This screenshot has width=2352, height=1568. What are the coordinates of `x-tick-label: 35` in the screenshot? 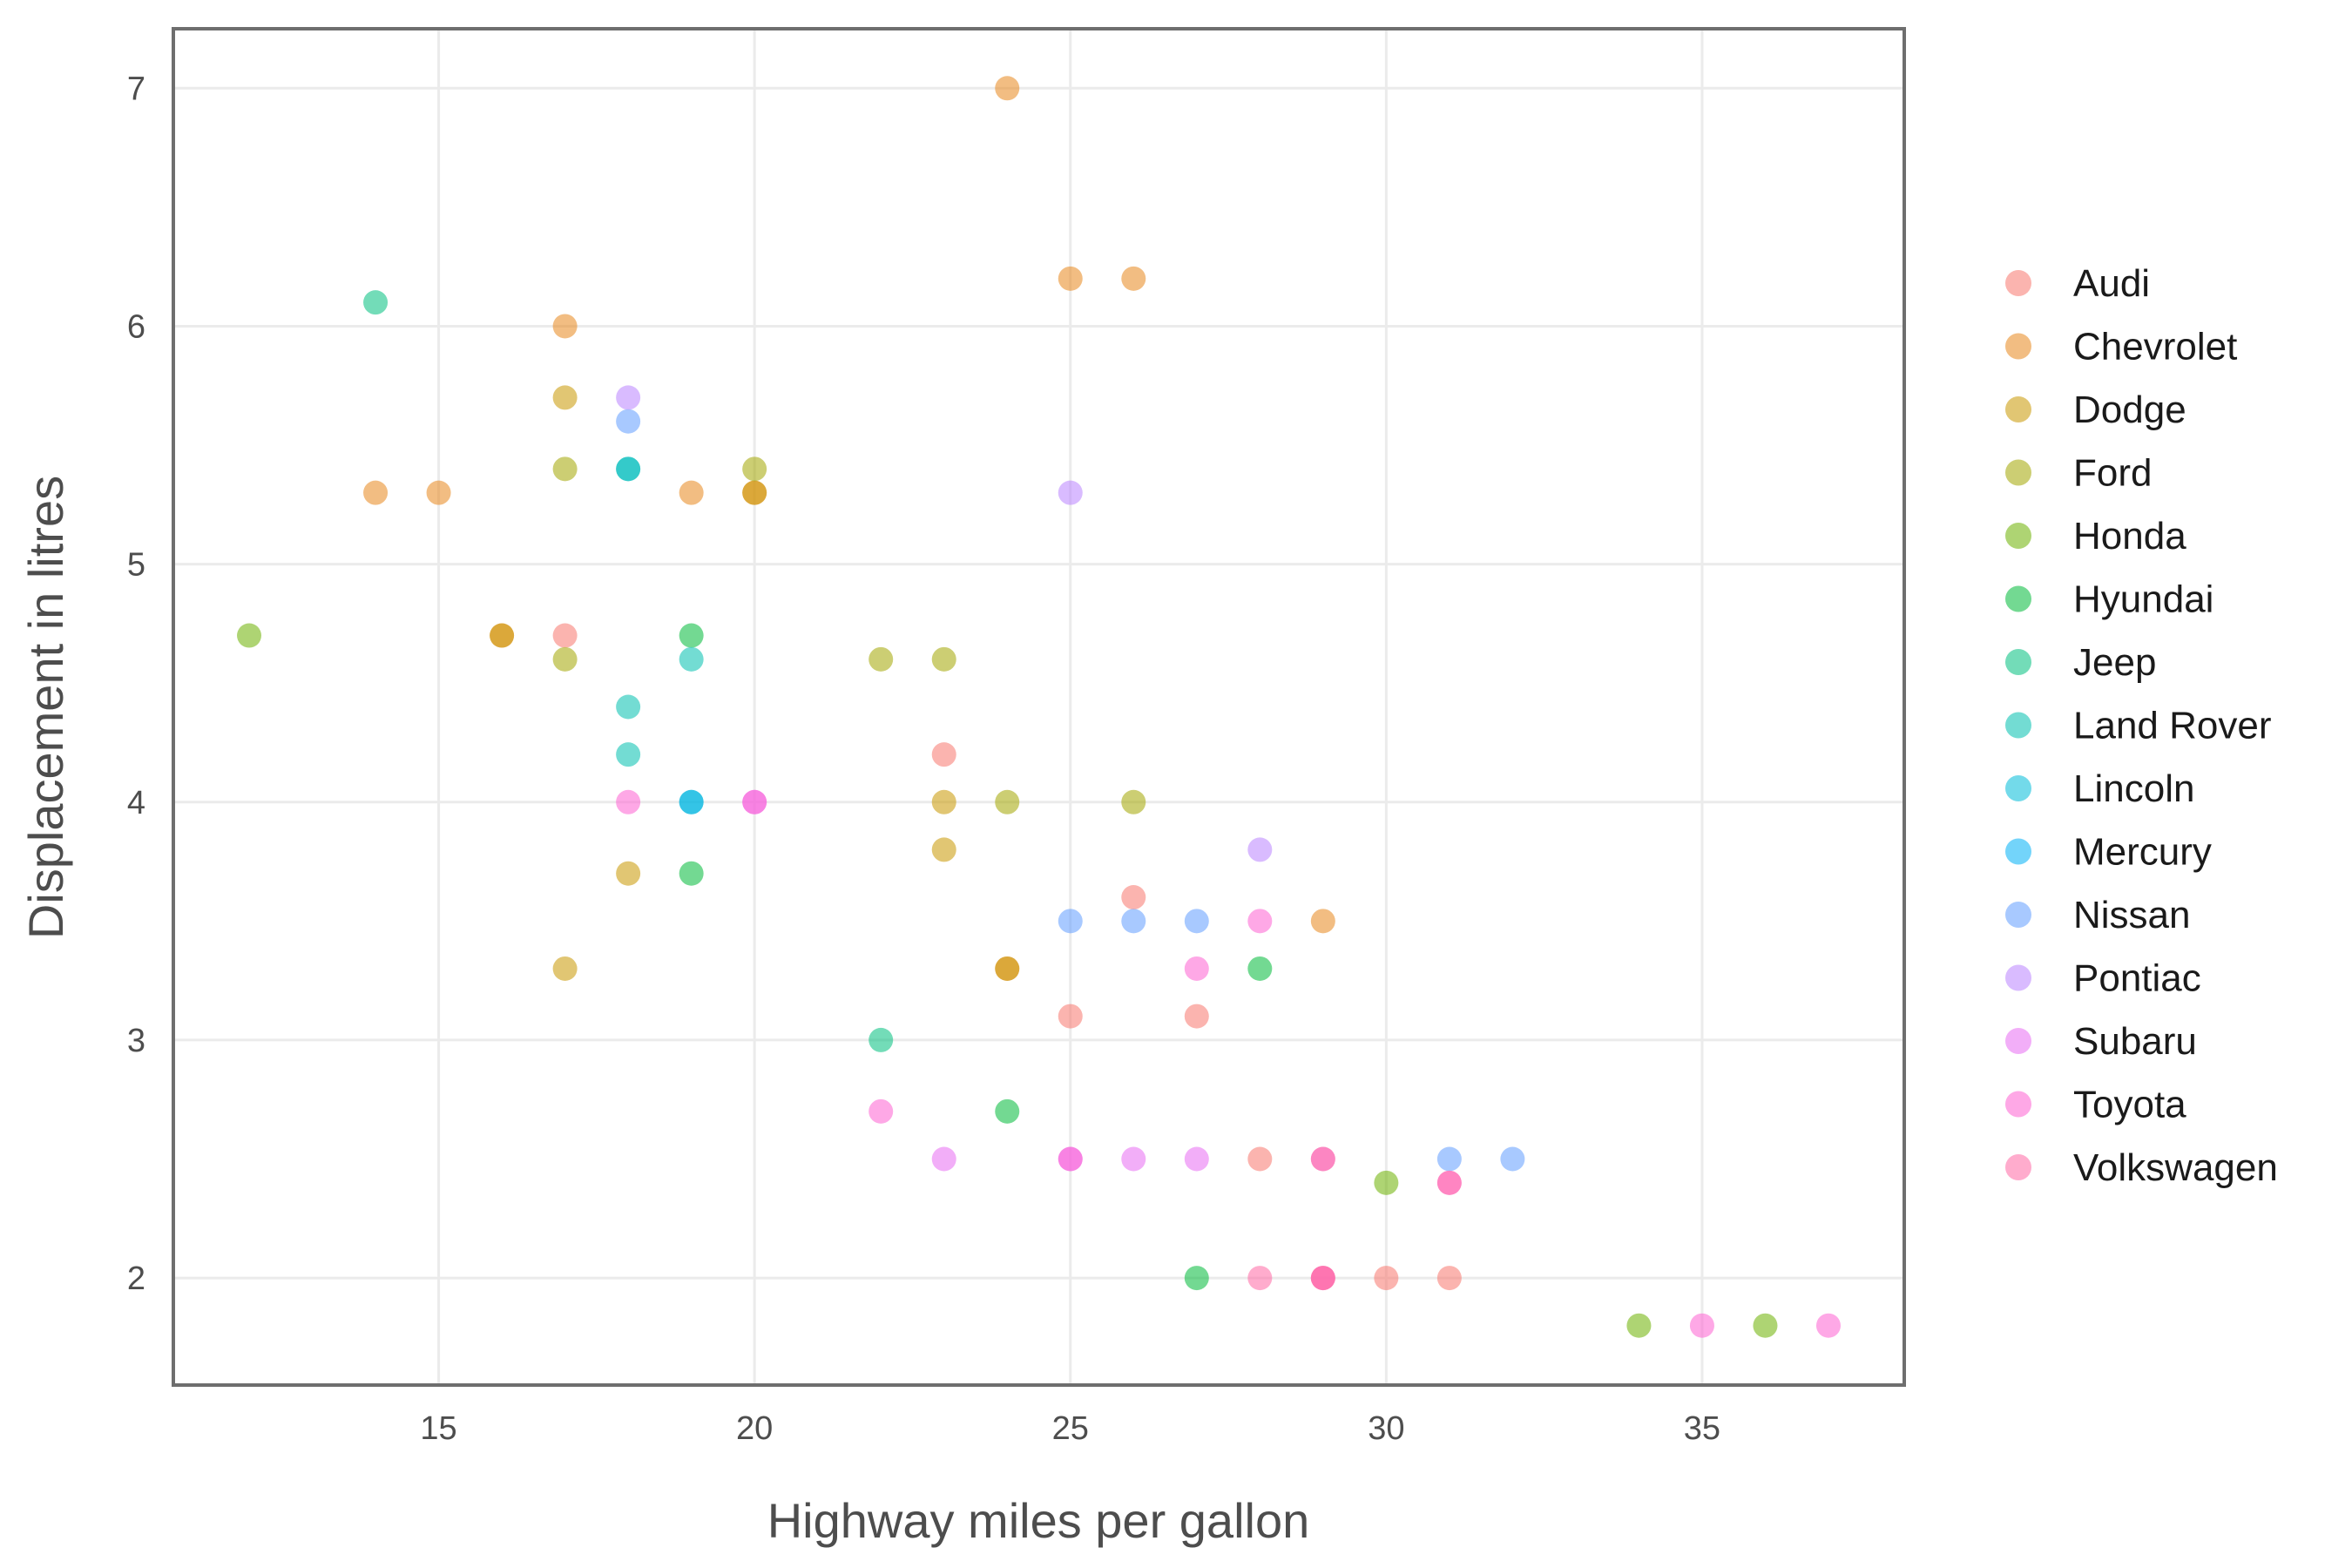 It's located at (1702, 1428).